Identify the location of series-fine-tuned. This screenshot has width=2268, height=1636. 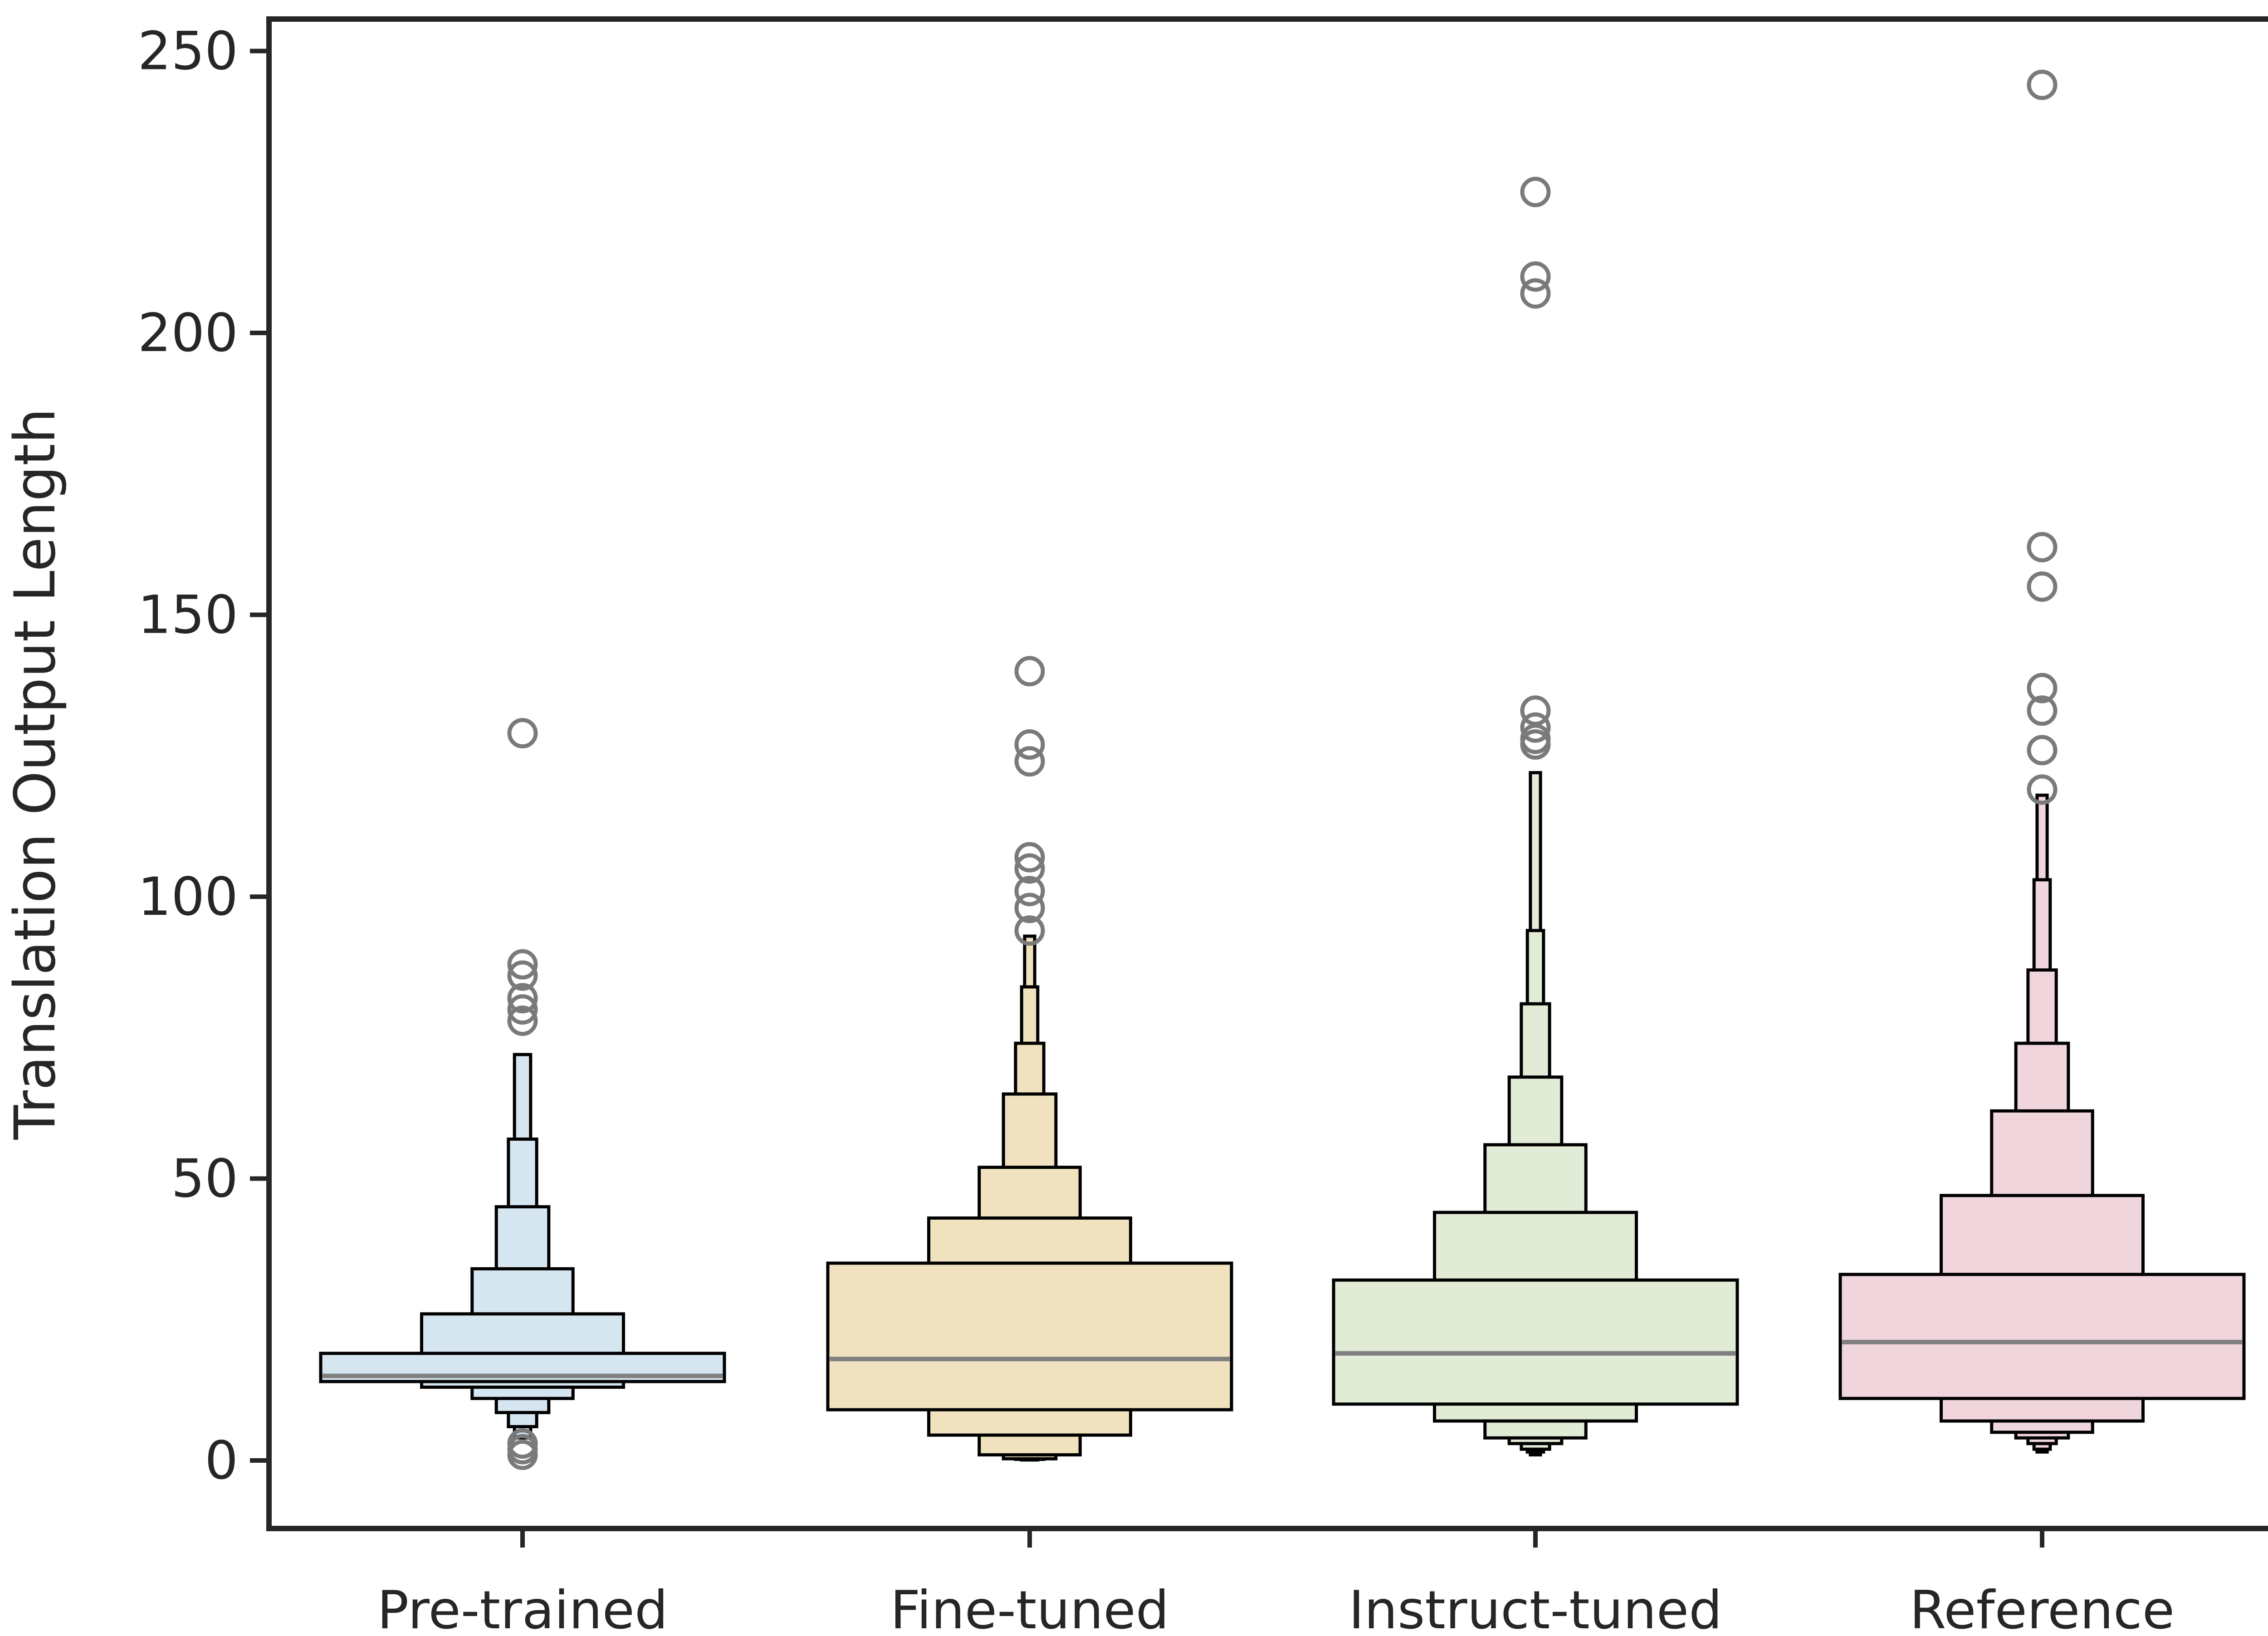
(1030, 1198).